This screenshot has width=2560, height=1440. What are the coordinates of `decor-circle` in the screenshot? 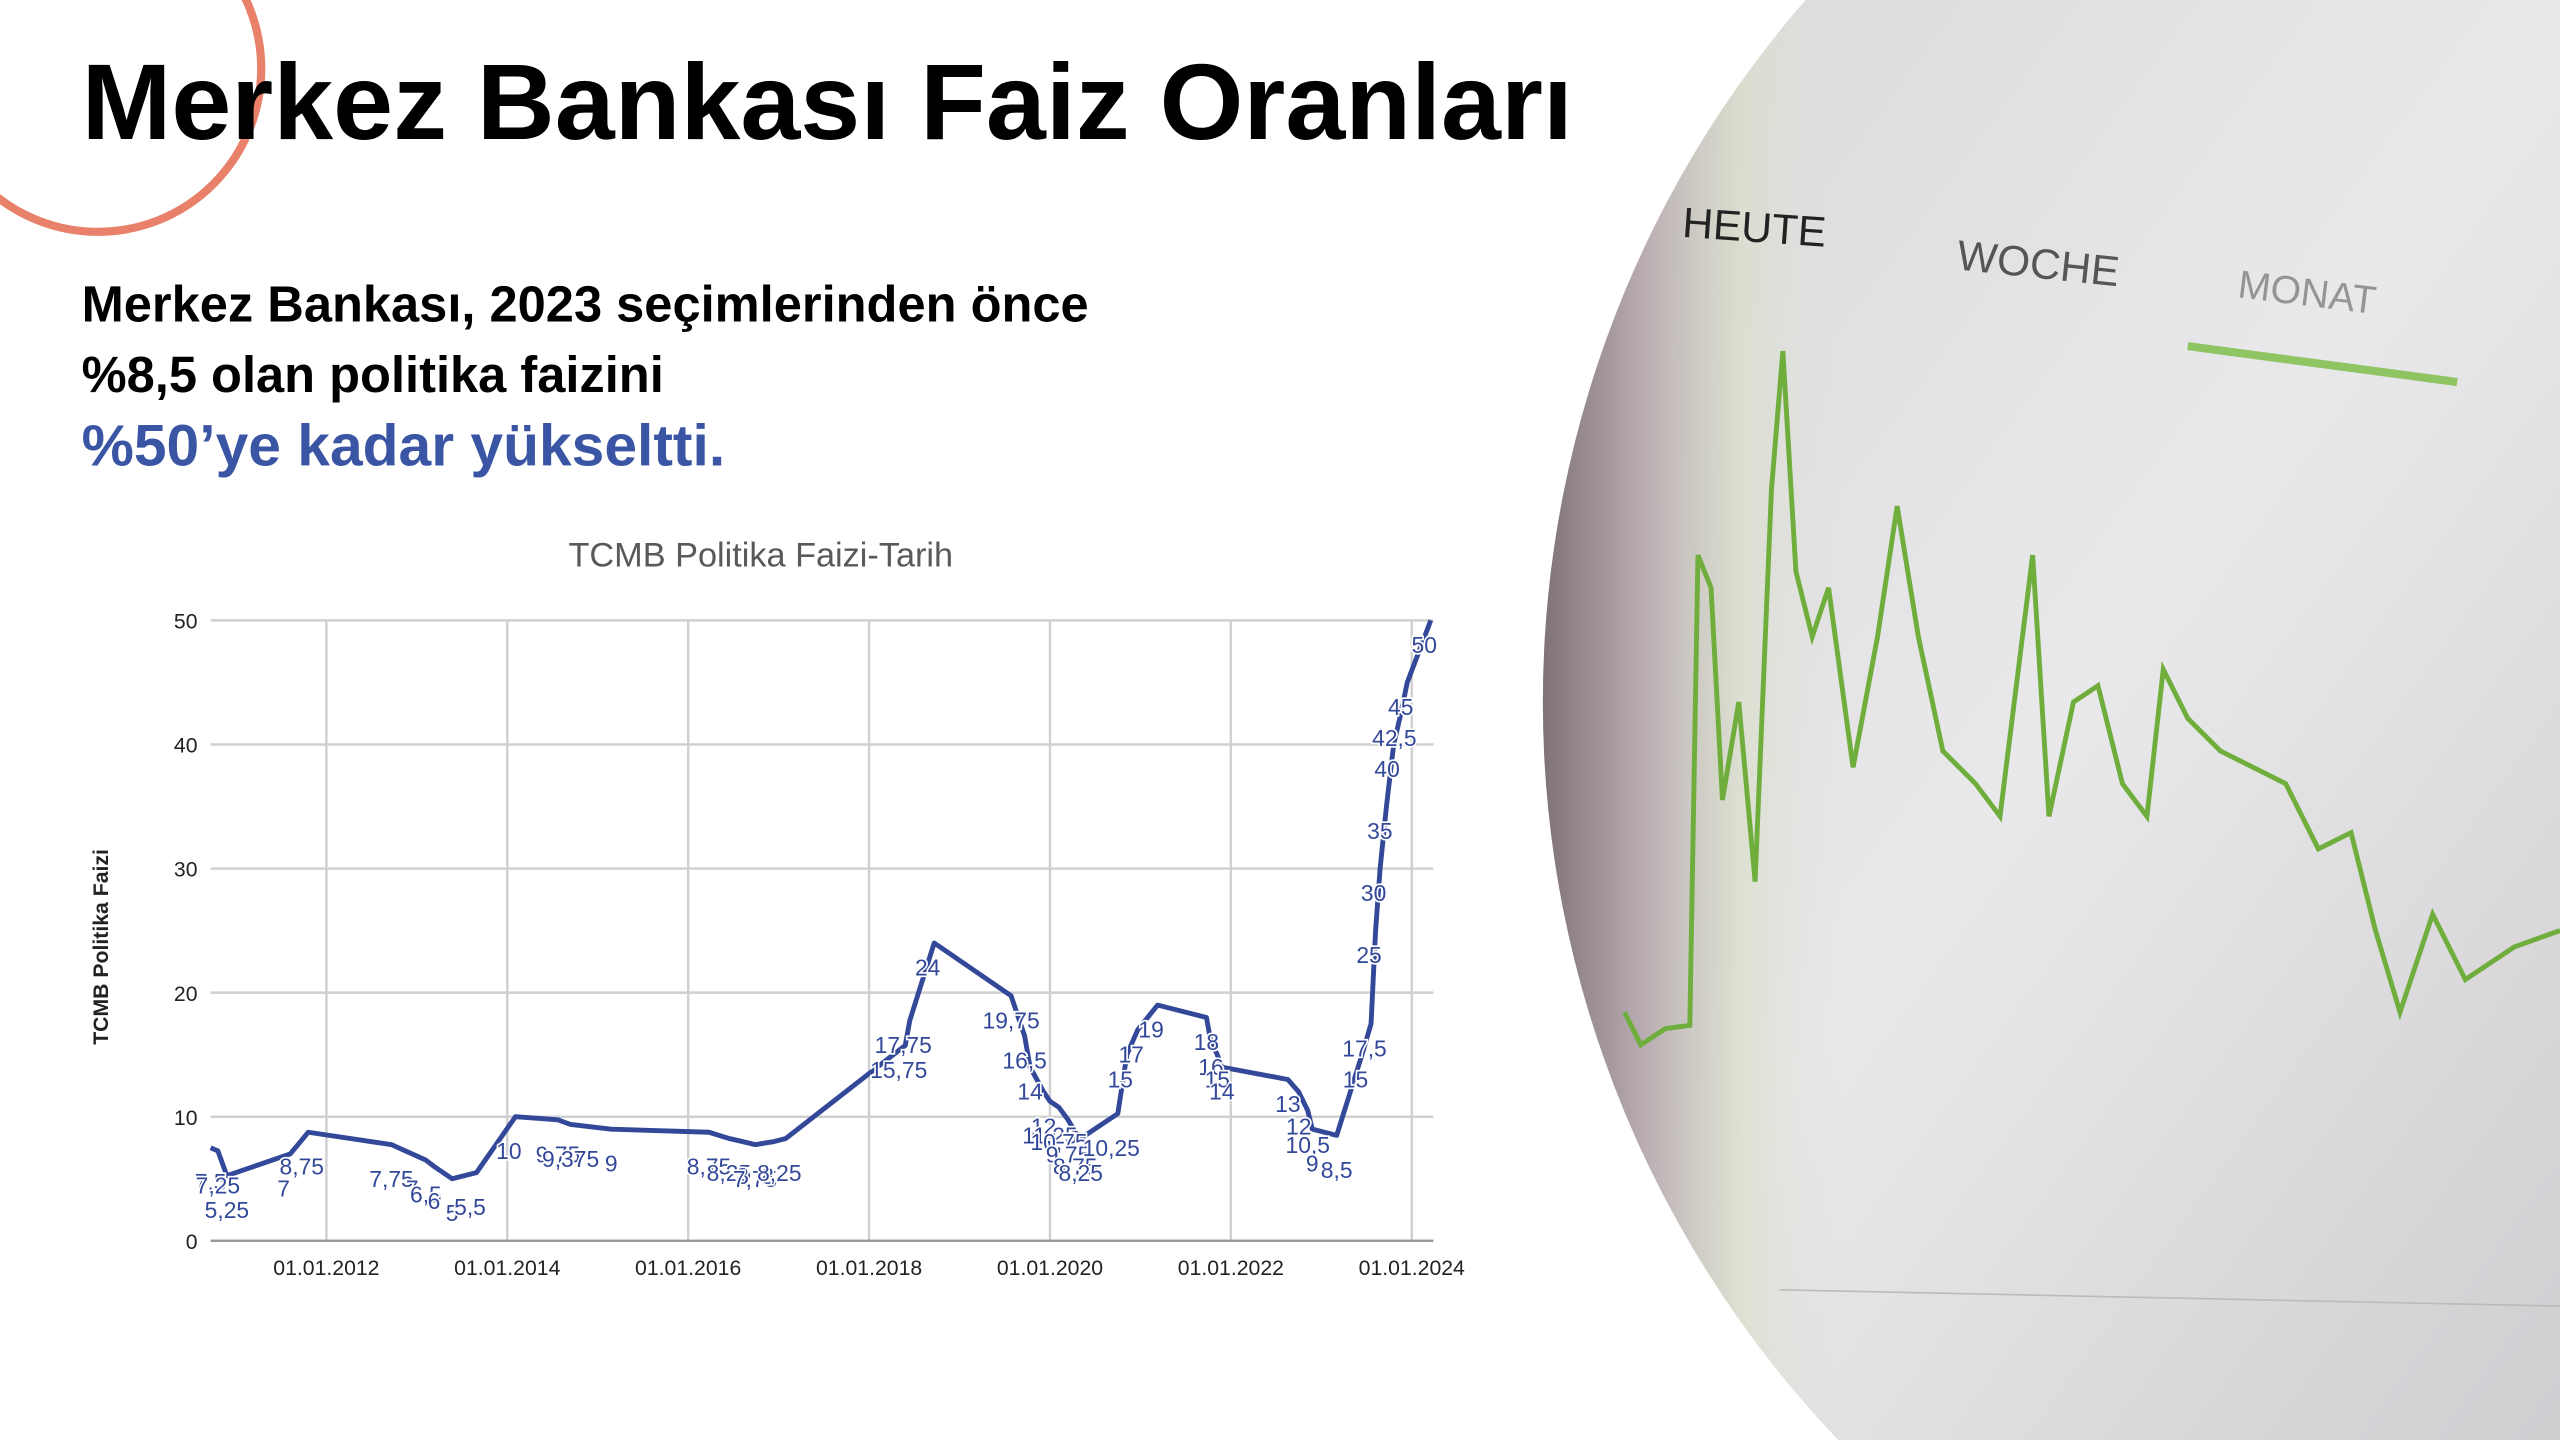 It's located at (133, 118).